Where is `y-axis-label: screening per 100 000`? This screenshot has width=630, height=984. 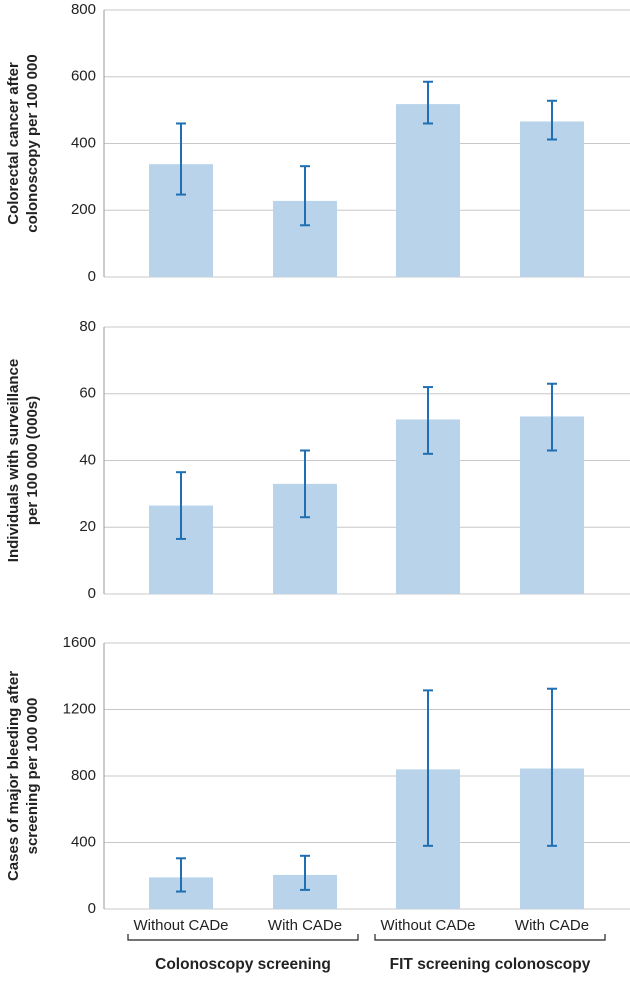
y-axis-label: screening per 100 000 is located at coordinates (32, 776).